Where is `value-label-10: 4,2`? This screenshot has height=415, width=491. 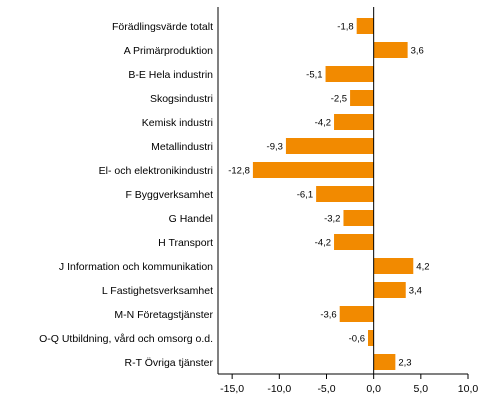 value-label-10: 4,2 is located at coordinates (422, 266).